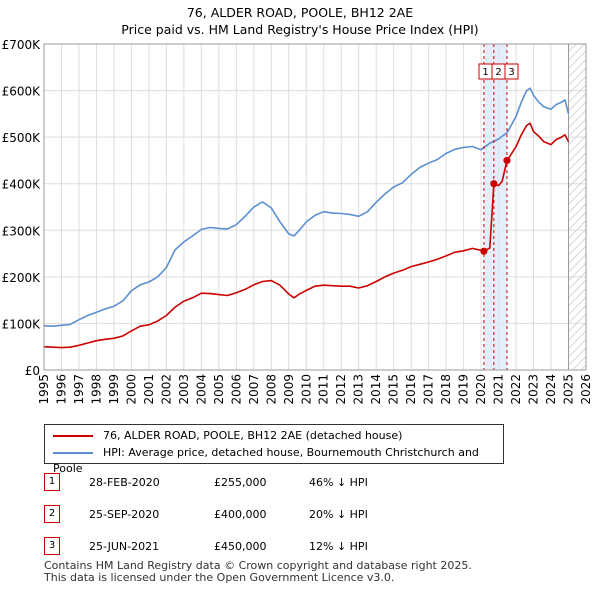 The image size is (600, 590). What do you see at coordinates (376, 389) in the screenshot?
I see `x-tick-label: 2014` at bounding box center [376, 389].